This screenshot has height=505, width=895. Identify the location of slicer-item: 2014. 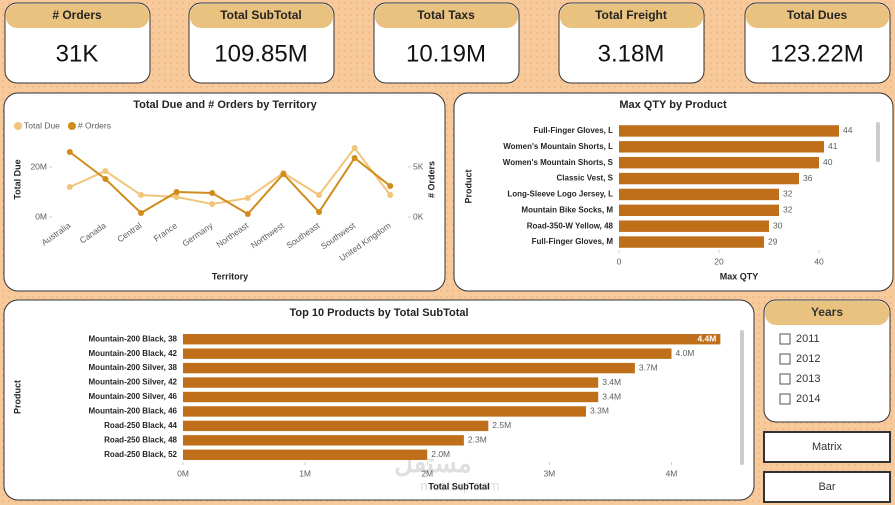
(808, 399).